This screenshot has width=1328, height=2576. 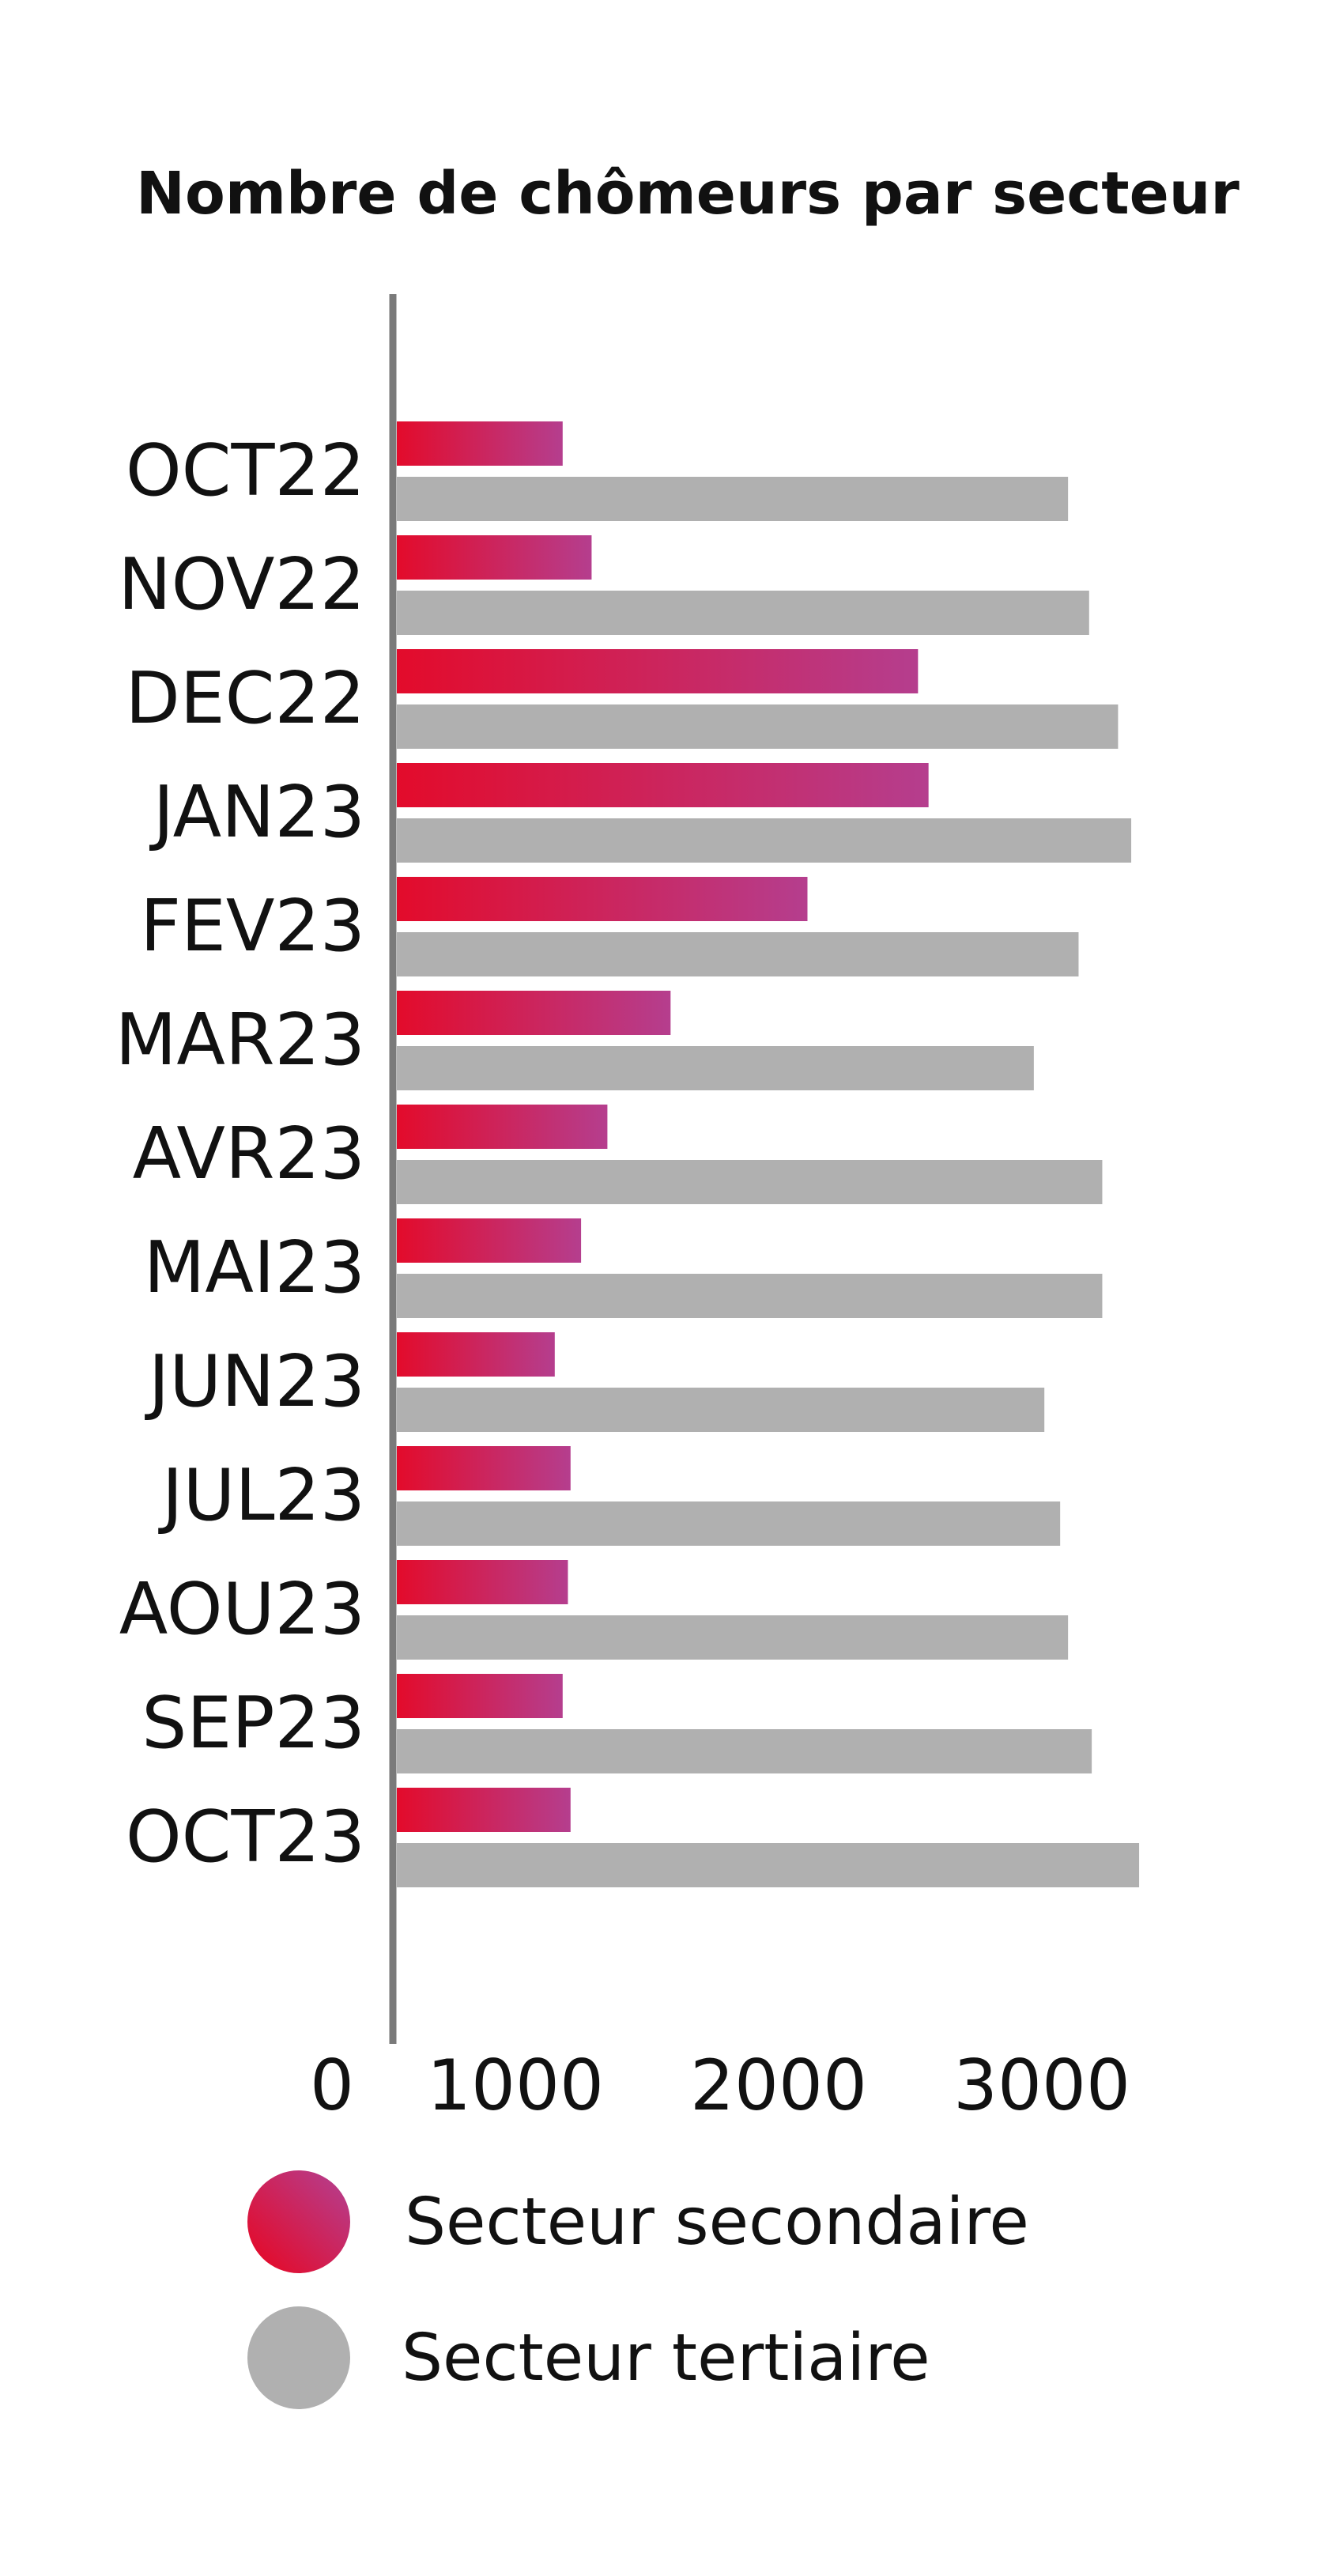 I want to click on bar-secondaire-jul23, so click(x=484, y=1468).